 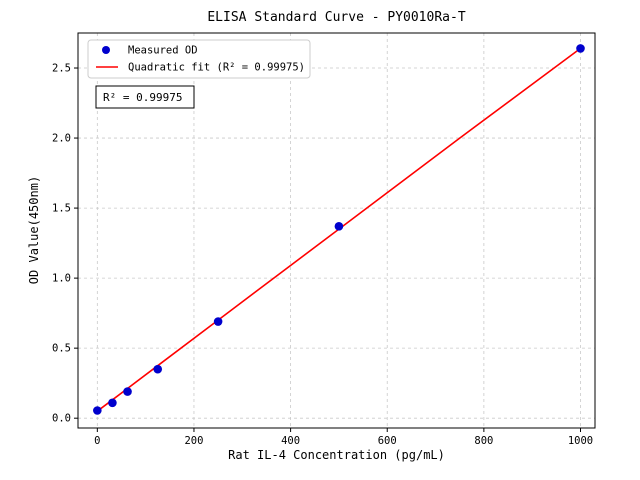 What do you see at coordinates (61, 349) in the screenshot?
I see `y-tick-label: 0.5` at bounding box center [61, 349].